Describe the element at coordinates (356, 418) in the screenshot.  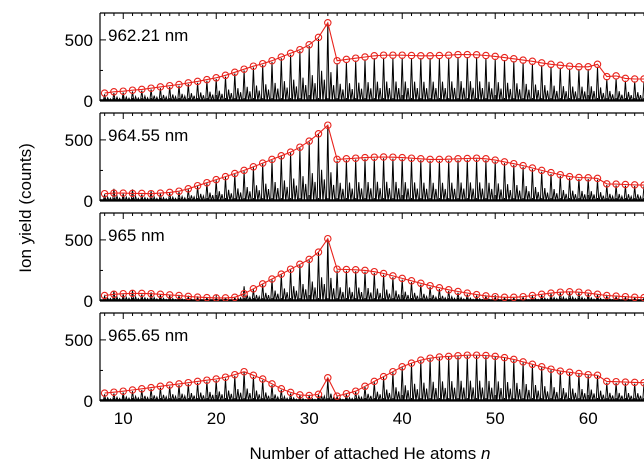
I see `x-axis: 10 20 30 40 50 60` at that location.